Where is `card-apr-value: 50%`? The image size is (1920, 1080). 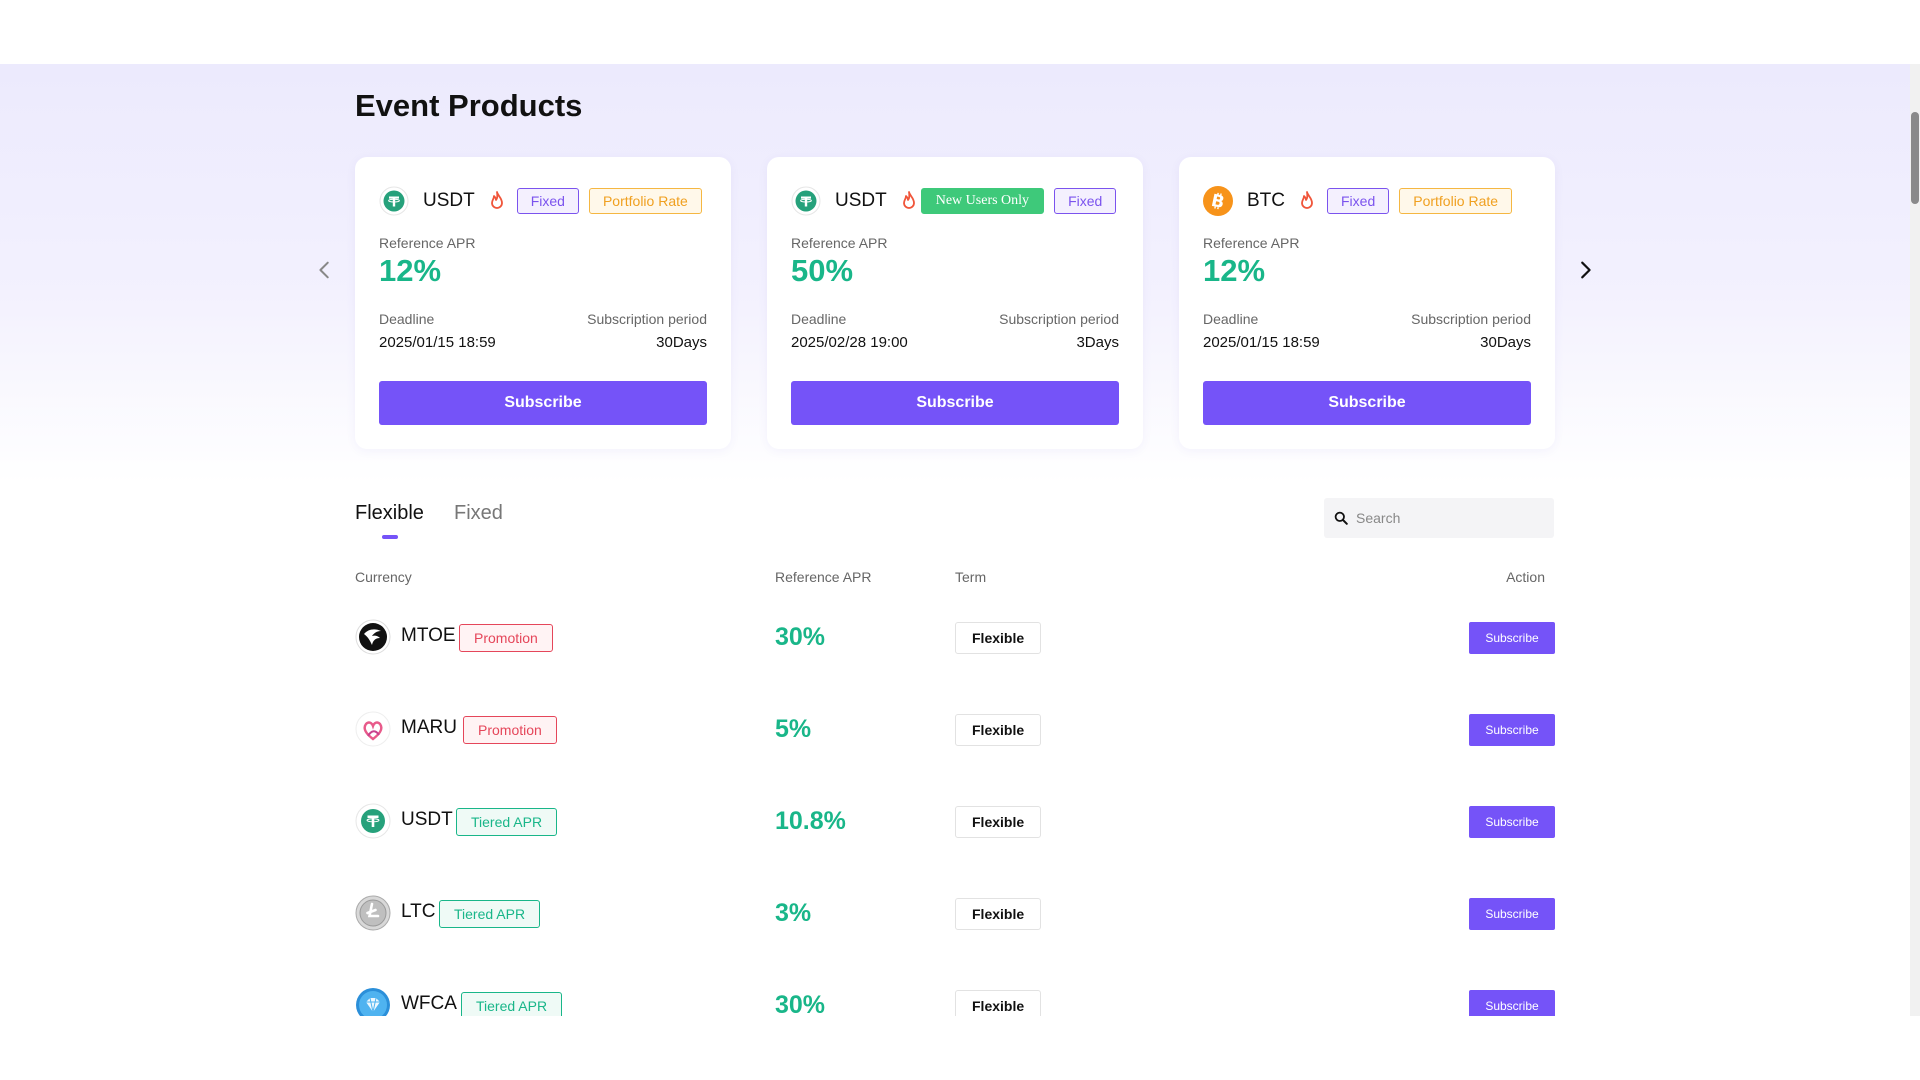 card-apr-value: 50% is located at coordinates (822, 270).